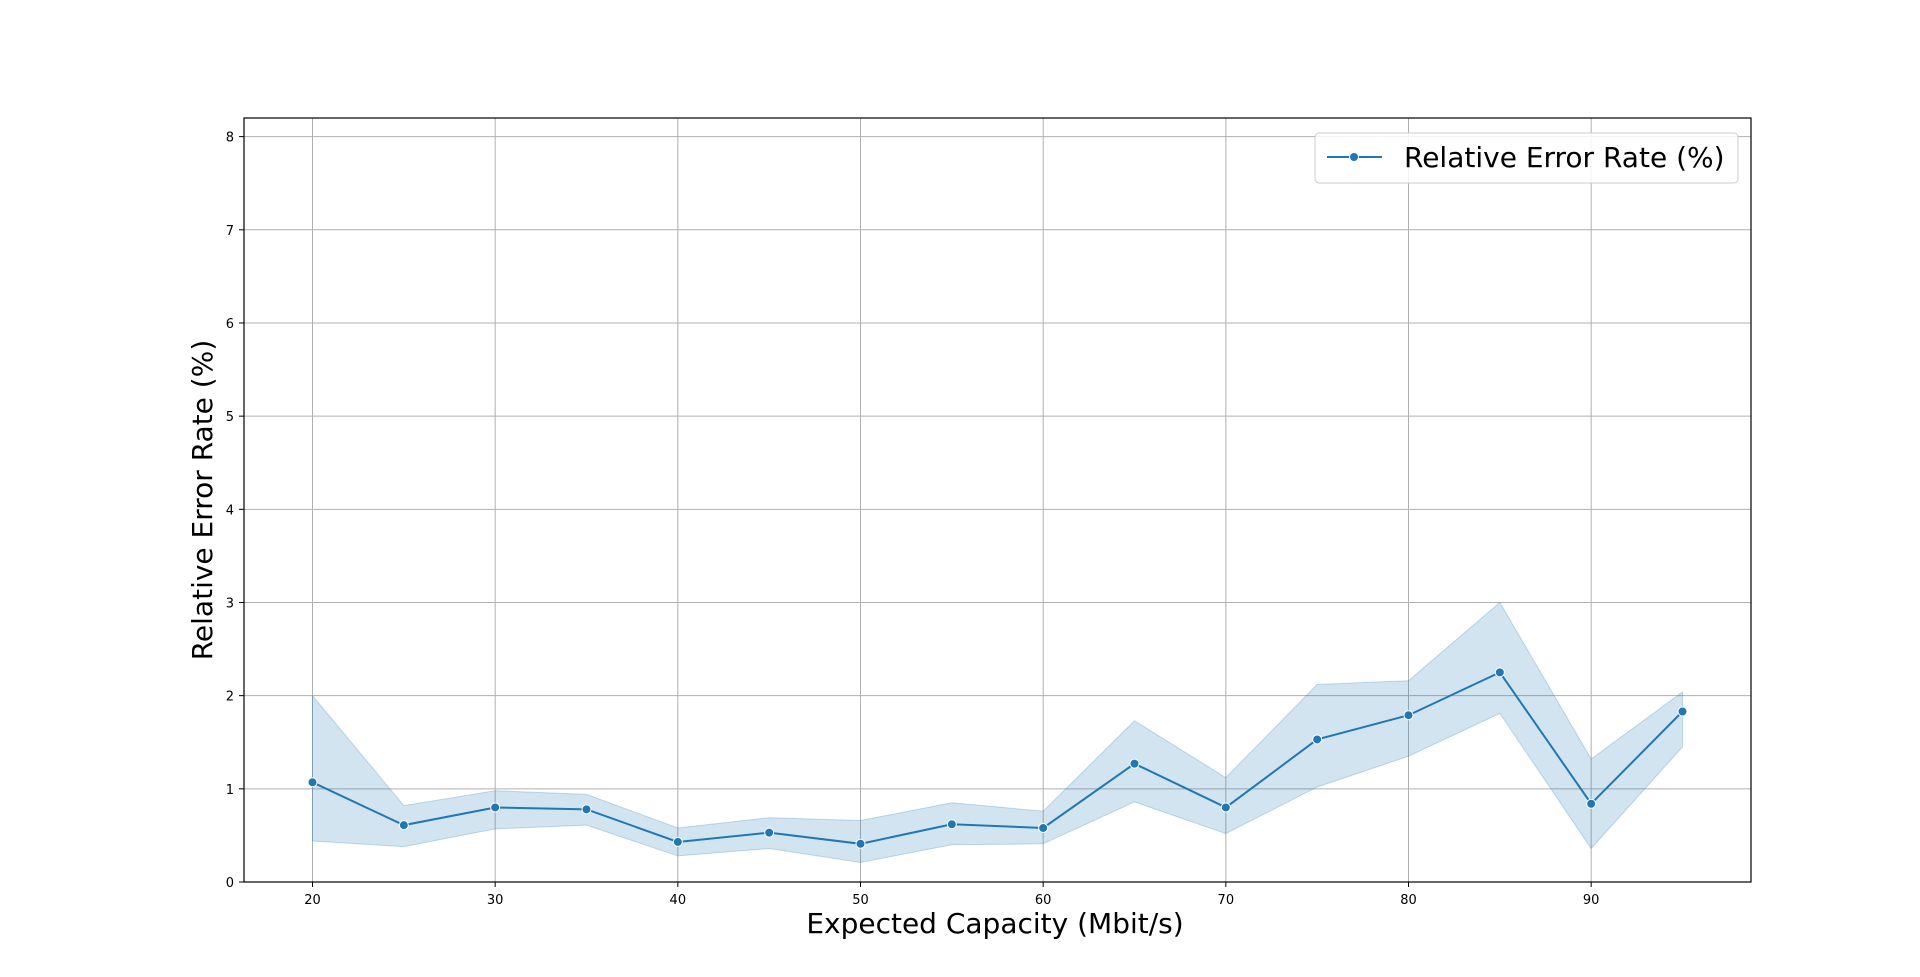 This screenshot has width=1920, height=977. What do you see at coordinates (1043, 900) in the screenshot?
I see `x-tick-label: 60` at bounding box center [1043, 900].